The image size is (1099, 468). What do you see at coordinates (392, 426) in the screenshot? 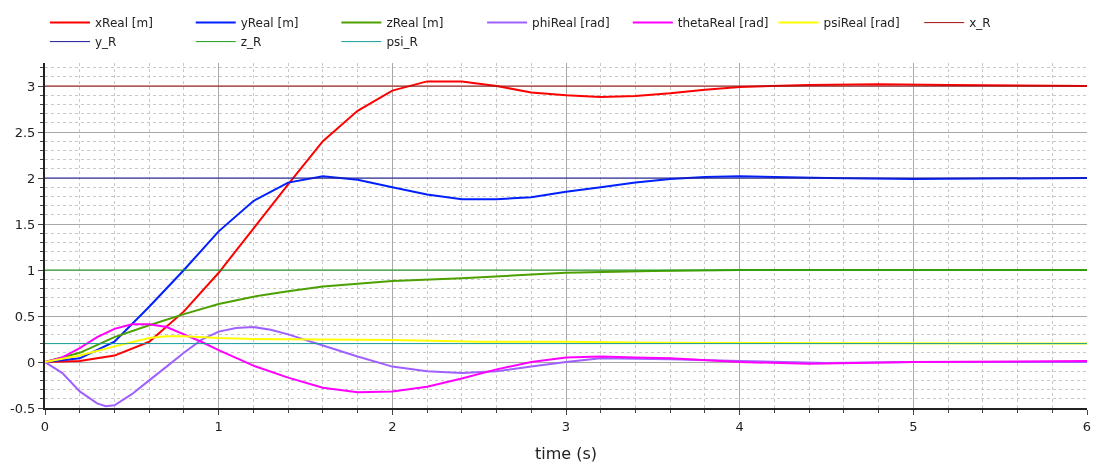
I see `x-tick-label: 2` at bounding box center [392, 426].